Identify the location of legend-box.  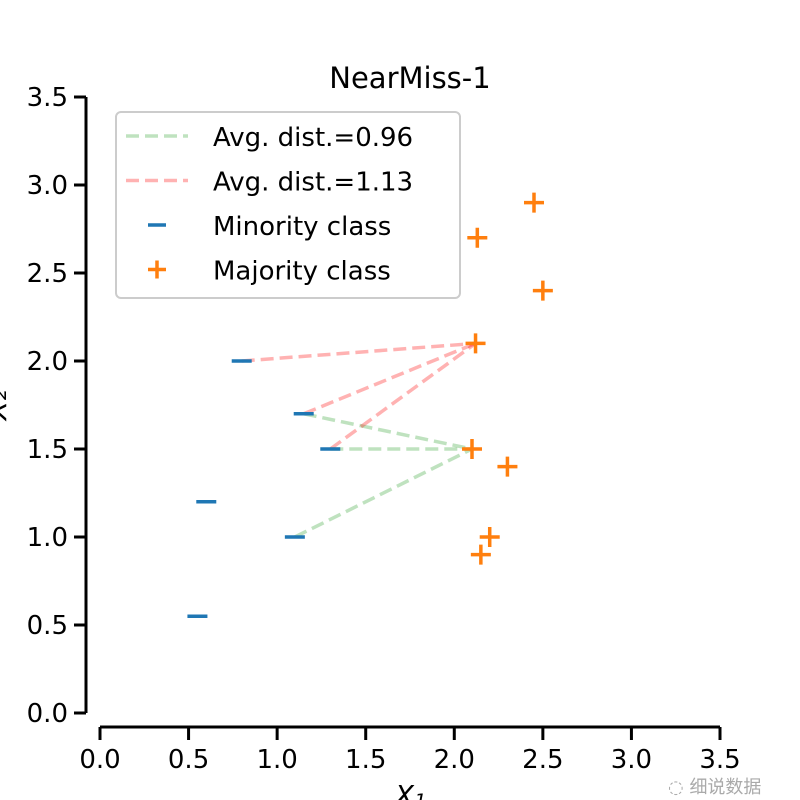
(288, 205).